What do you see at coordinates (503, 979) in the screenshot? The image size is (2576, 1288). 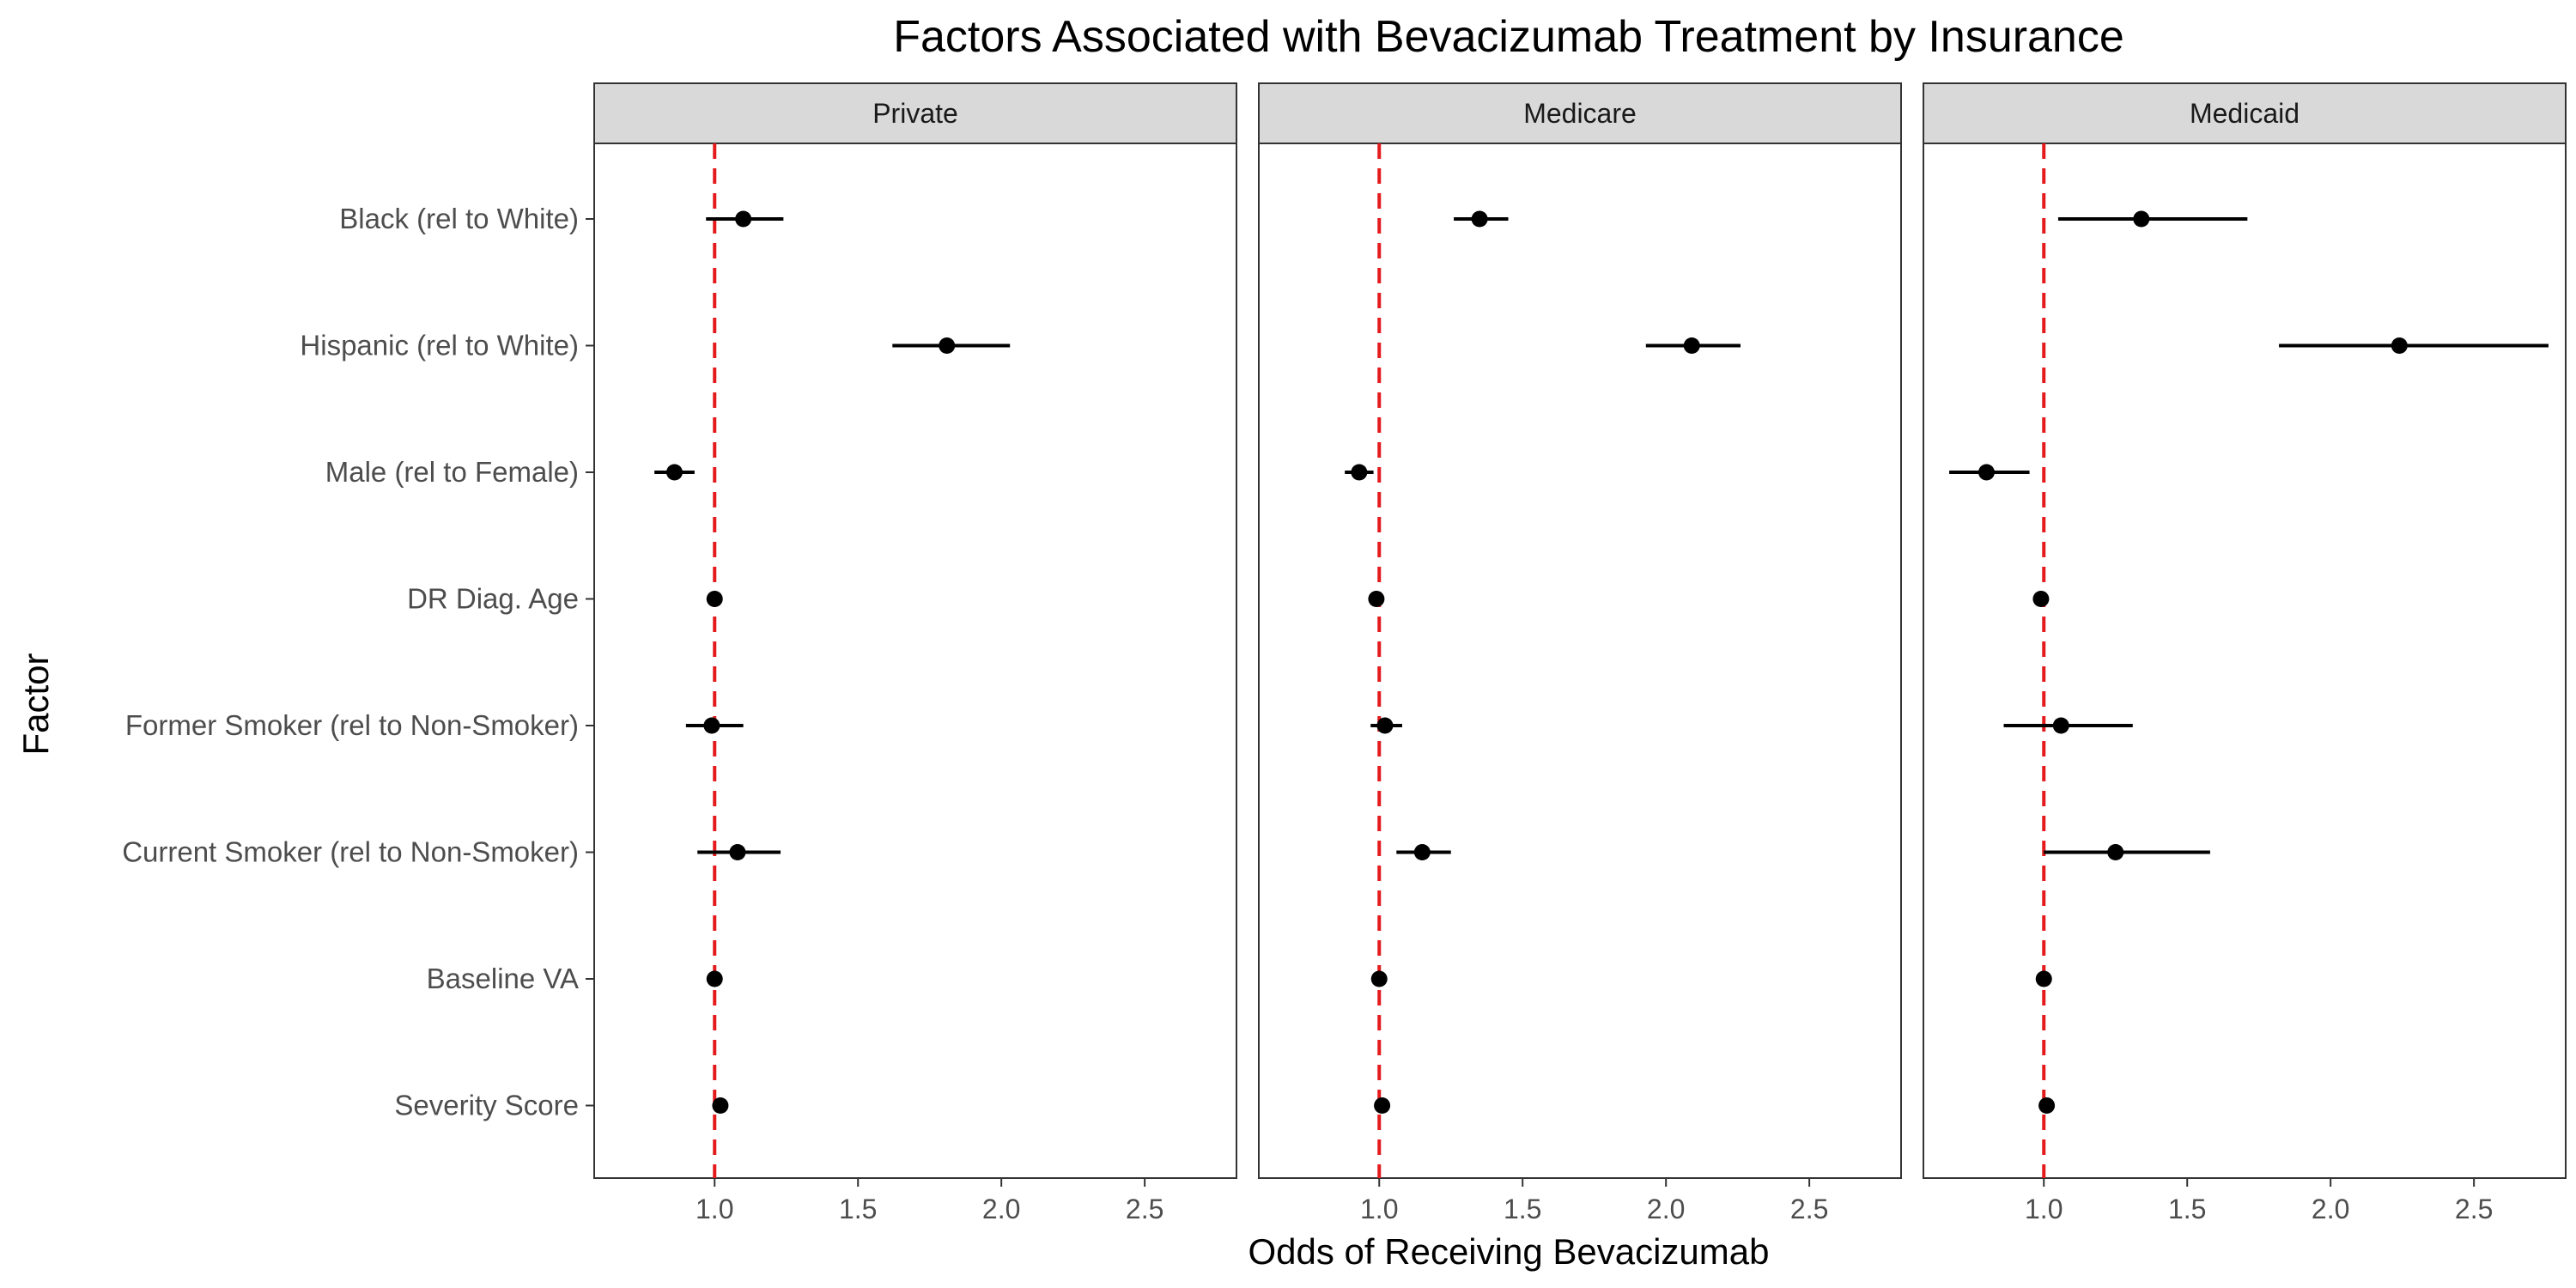 I see `y-tick-label: Baseline VA` at bounding box center [503, 979].